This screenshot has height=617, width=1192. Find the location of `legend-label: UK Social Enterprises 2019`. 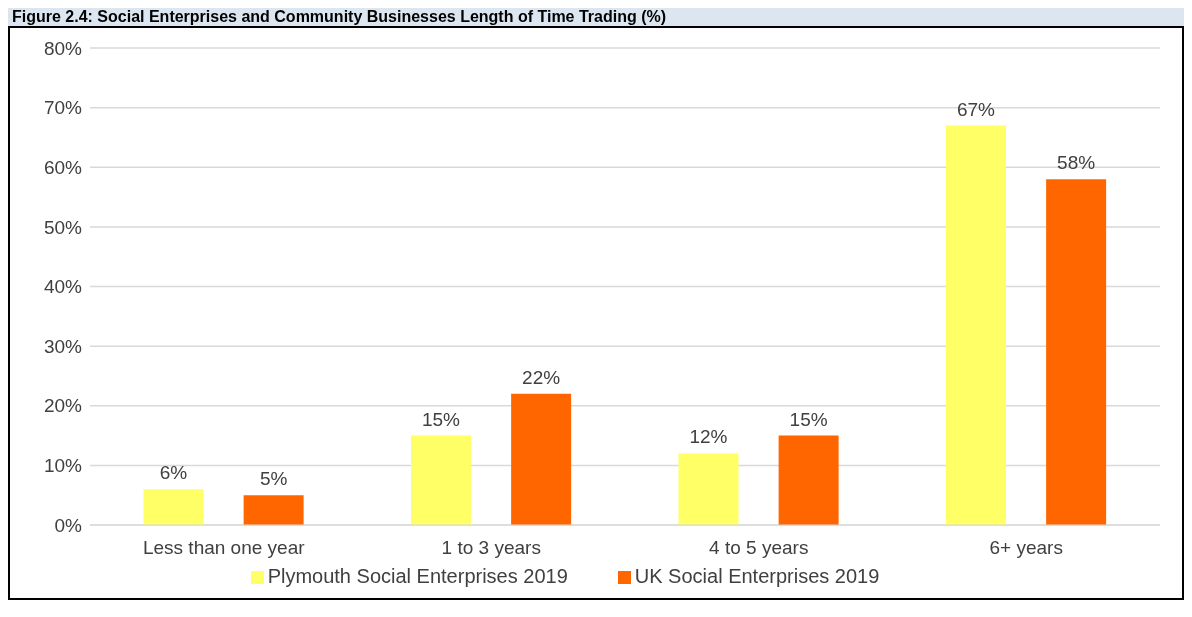

legend-label: UK Social Enterprises 2019 is located at coordinates (757, 576).